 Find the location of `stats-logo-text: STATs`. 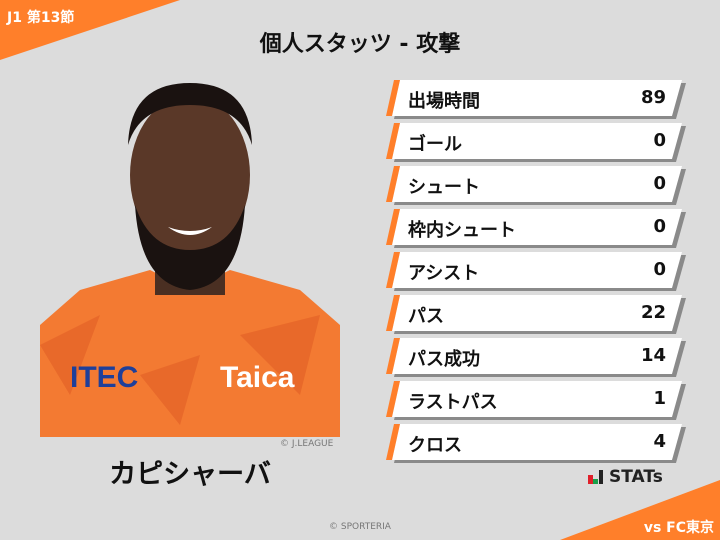

stats-logo-text: STATs is located at coordinates (636, 477).